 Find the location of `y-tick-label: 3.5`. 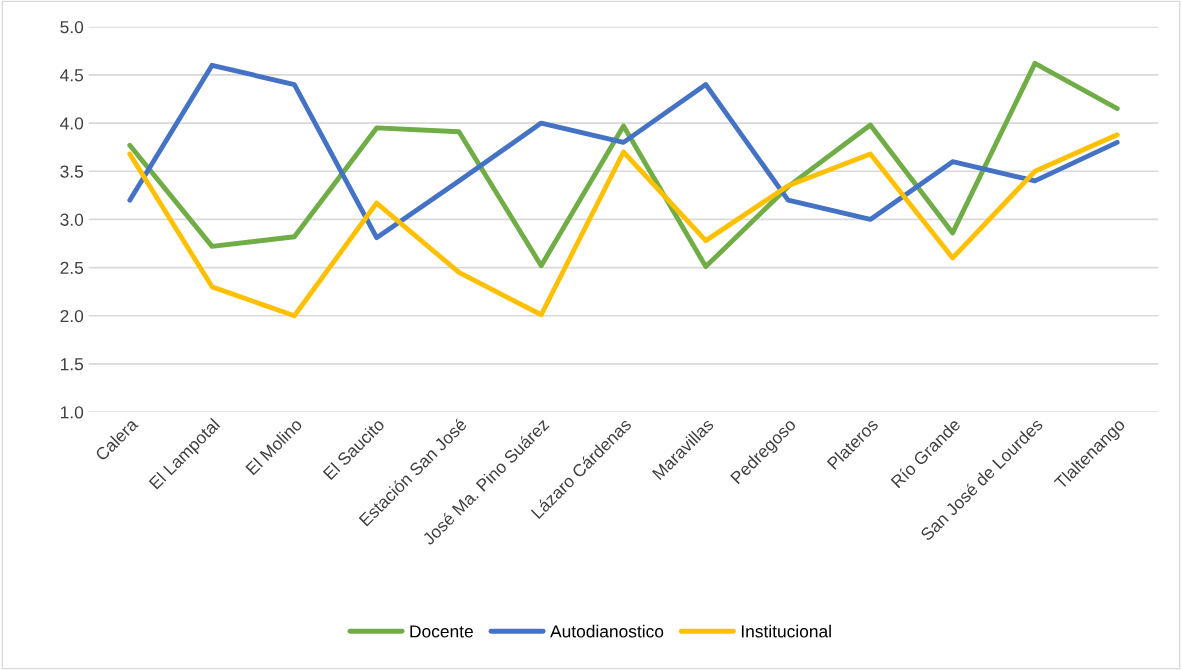

y-tick-label: 3.5 is located at coordinates (72, 171).